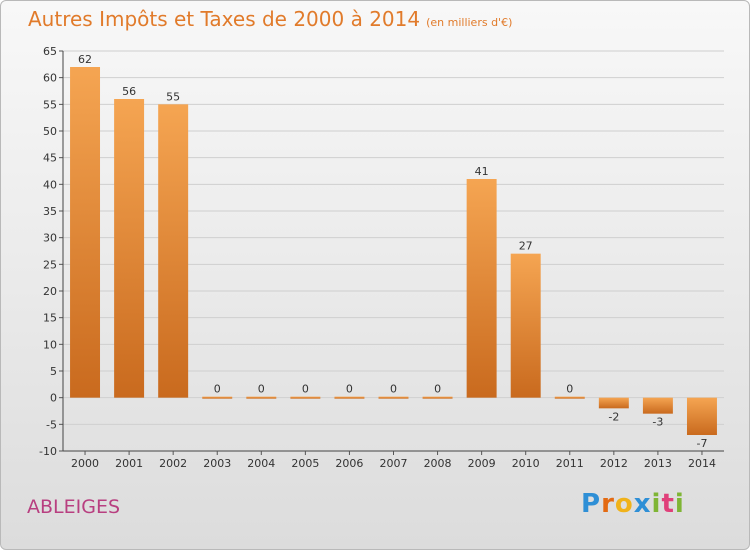  What do you see at coordinates (129, 91) in the screenshot?
I see `bar-value-label: 56` at bounding box center [129, 91].